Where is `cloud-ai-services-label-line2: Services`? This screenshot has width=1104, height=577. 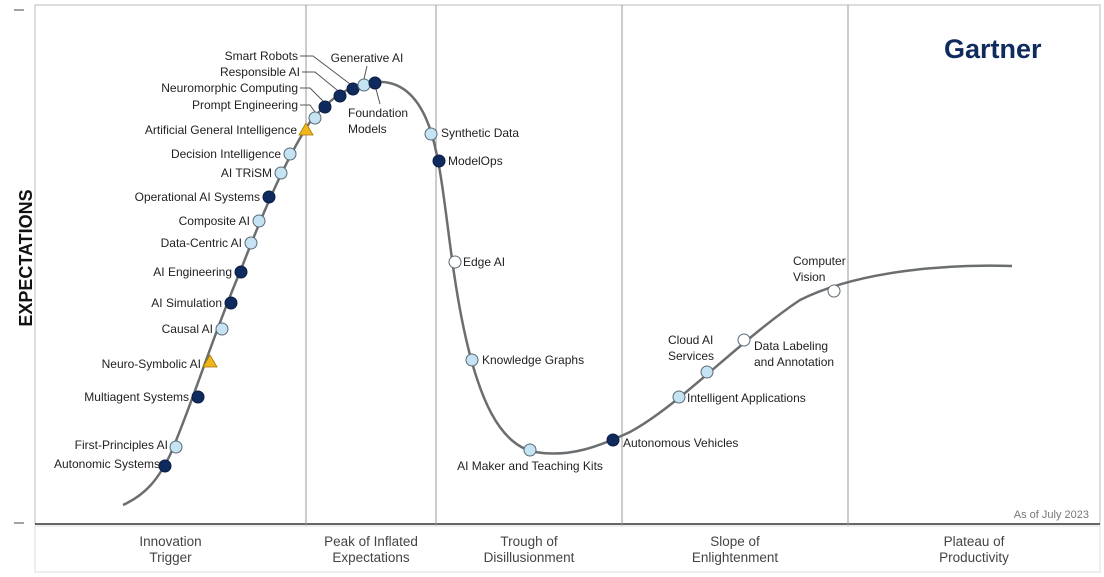 cloud-ai-services-label-line2: Services is located at coordinates (691, 356).